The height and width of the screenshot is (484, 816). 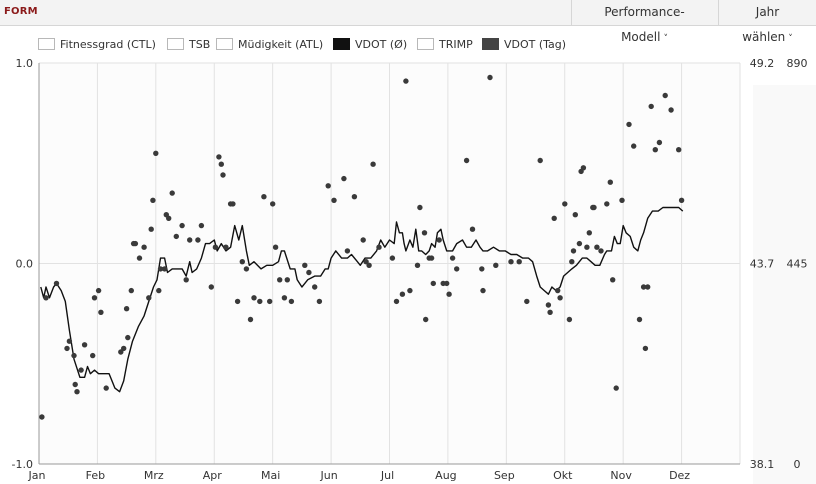 What do you see at coordinates (270, 475) in the screenshot?
I see `x-tick-label: Mai` at bounding box center [270, 475].